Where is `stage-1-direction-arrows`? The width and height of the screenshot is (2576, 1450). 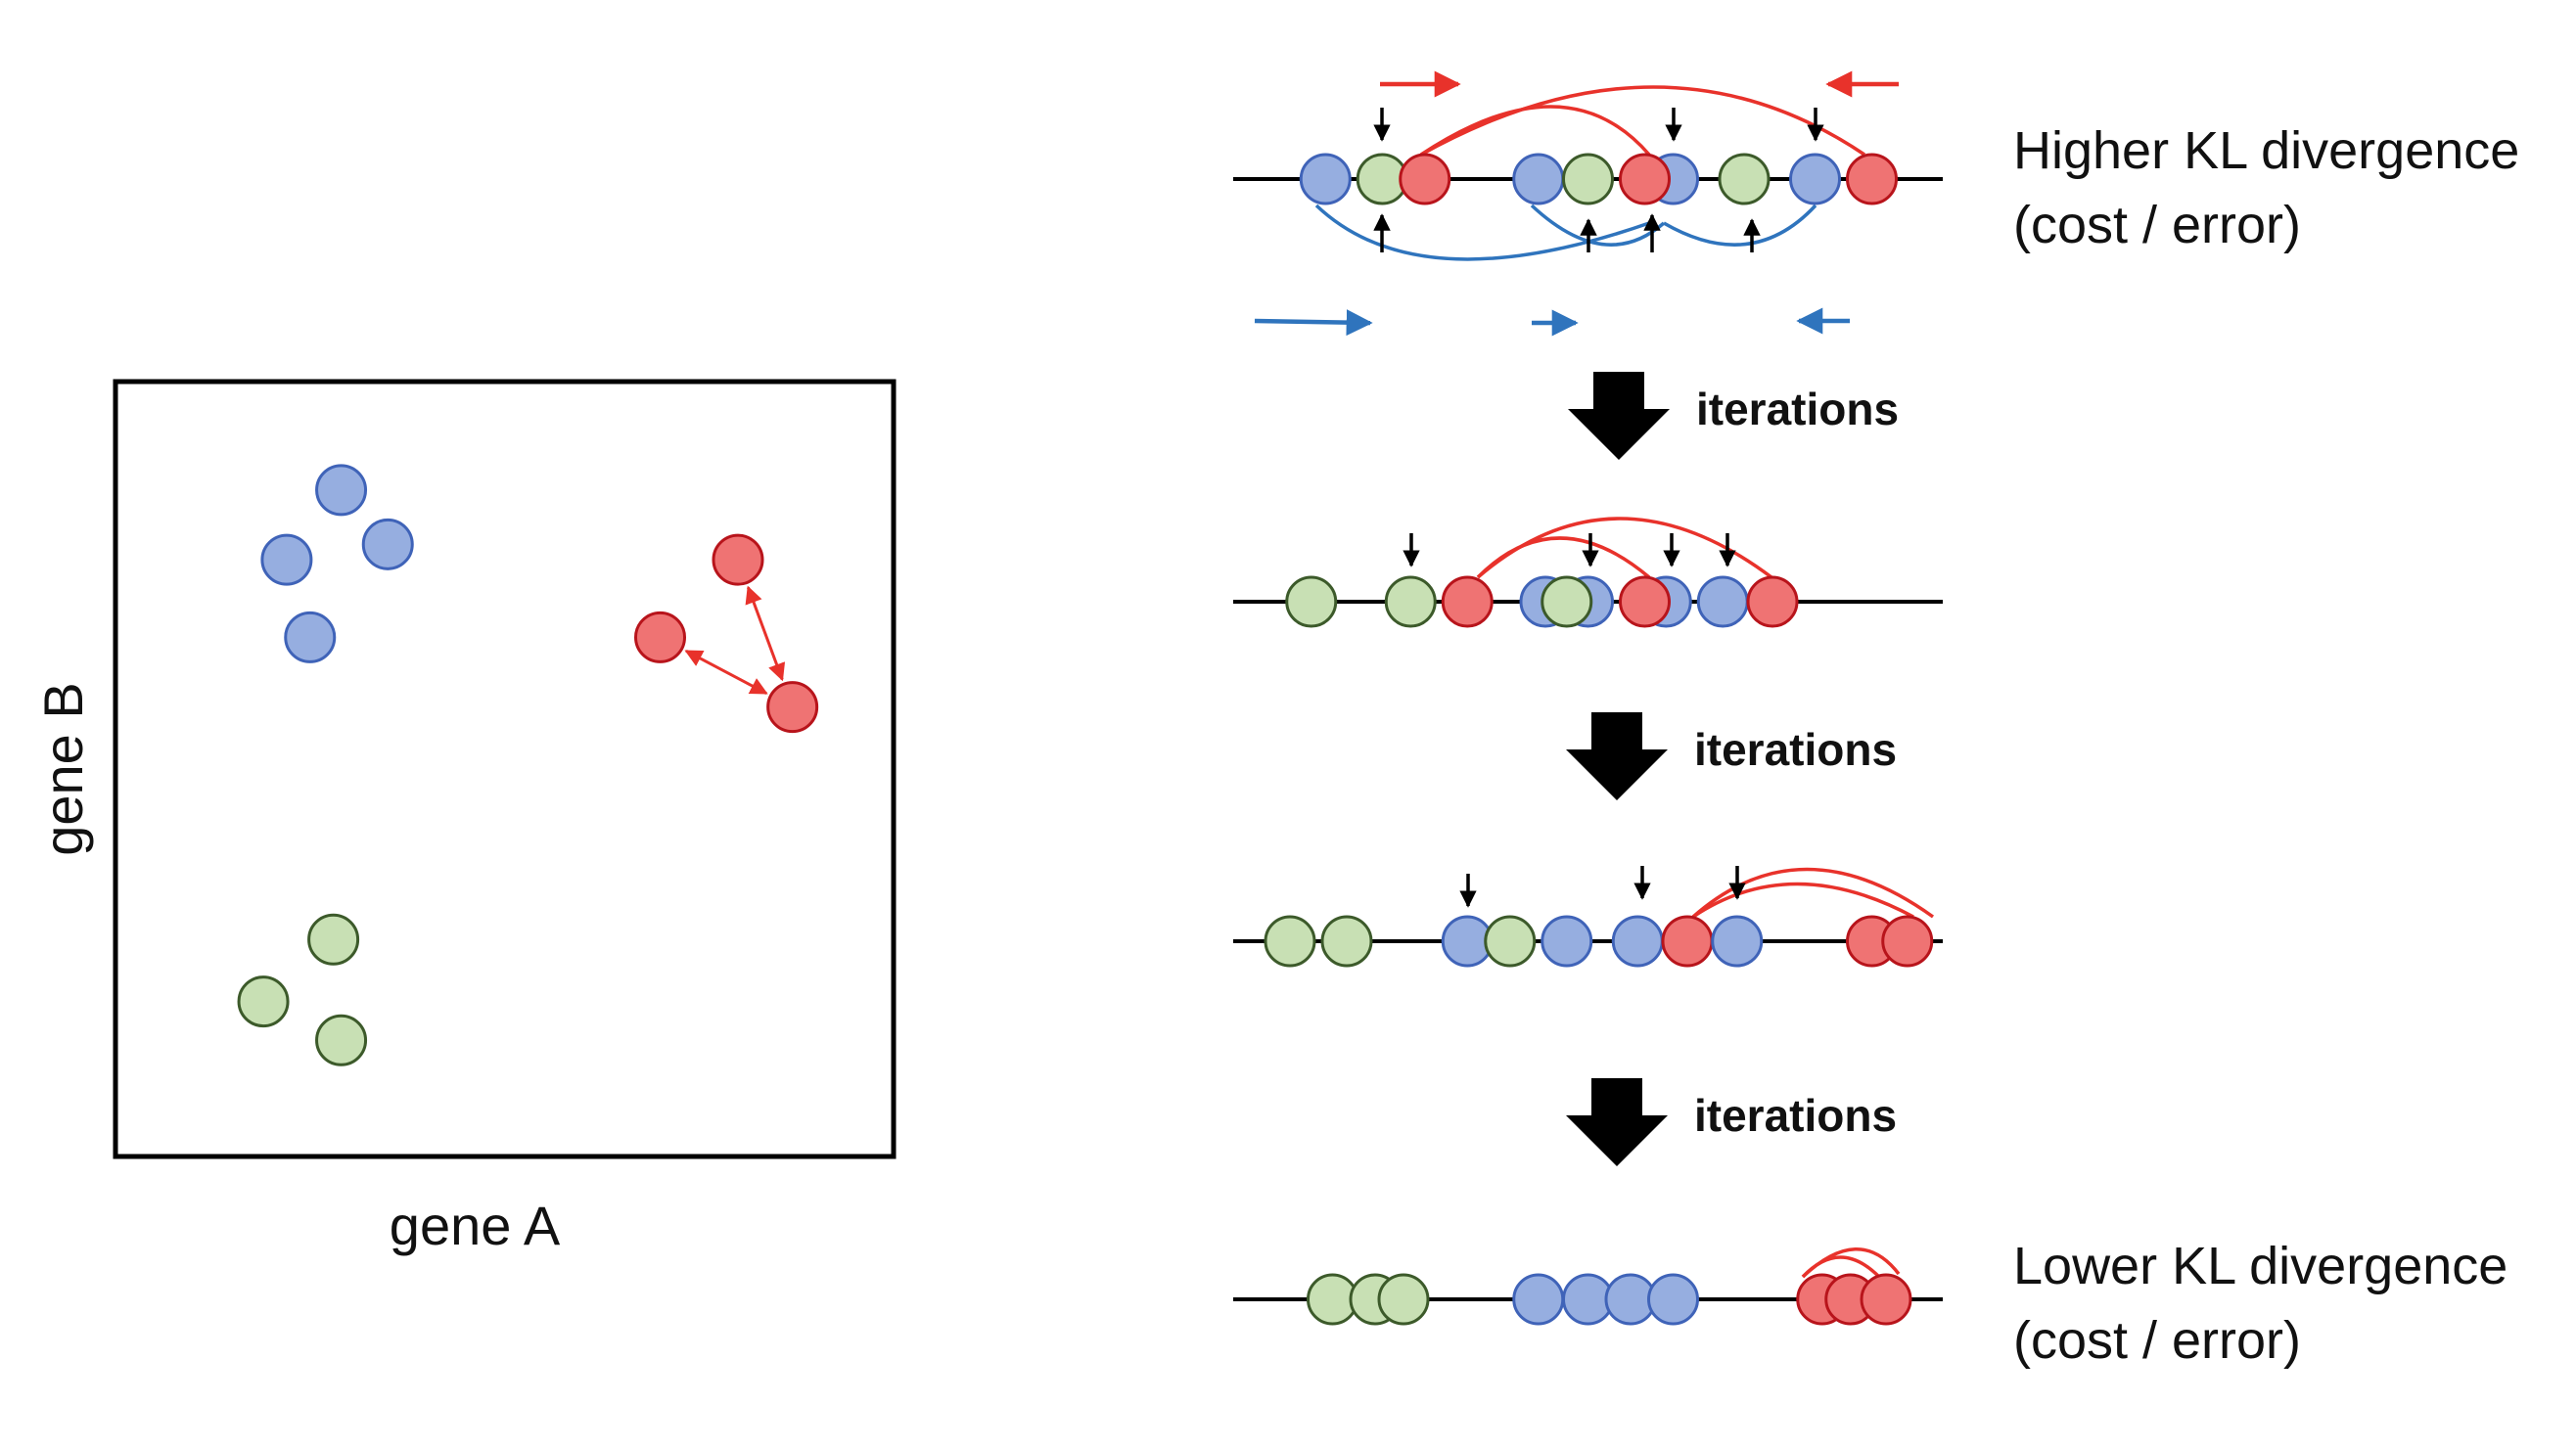 stage-1-direction-arrows is located at coordinates (1577, 204).